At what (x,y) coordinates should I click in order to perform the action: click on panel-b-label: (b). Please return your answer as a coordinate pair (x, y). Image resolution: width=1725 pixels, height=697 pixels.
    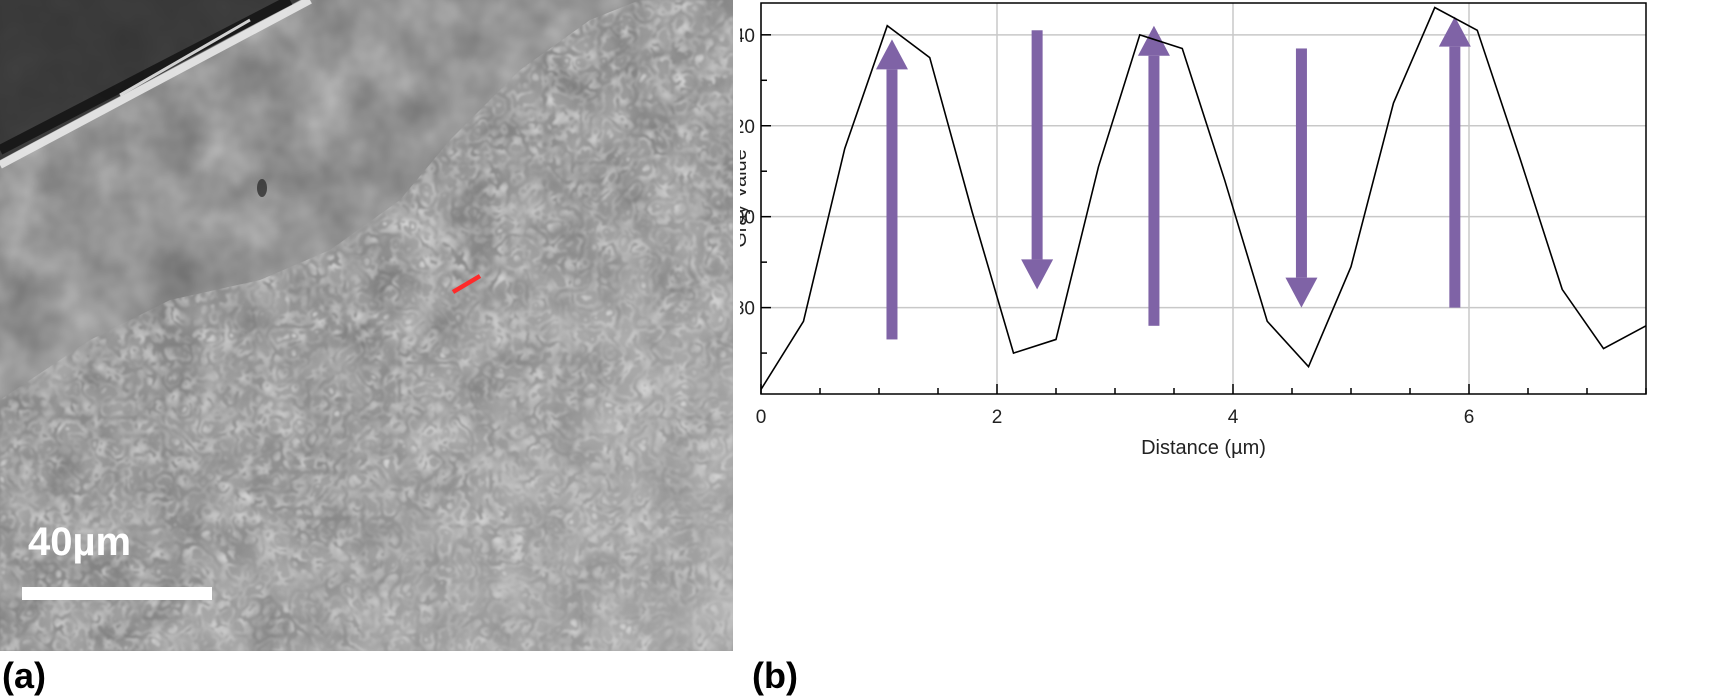
    Looking at the image, I should click on (775, 675).